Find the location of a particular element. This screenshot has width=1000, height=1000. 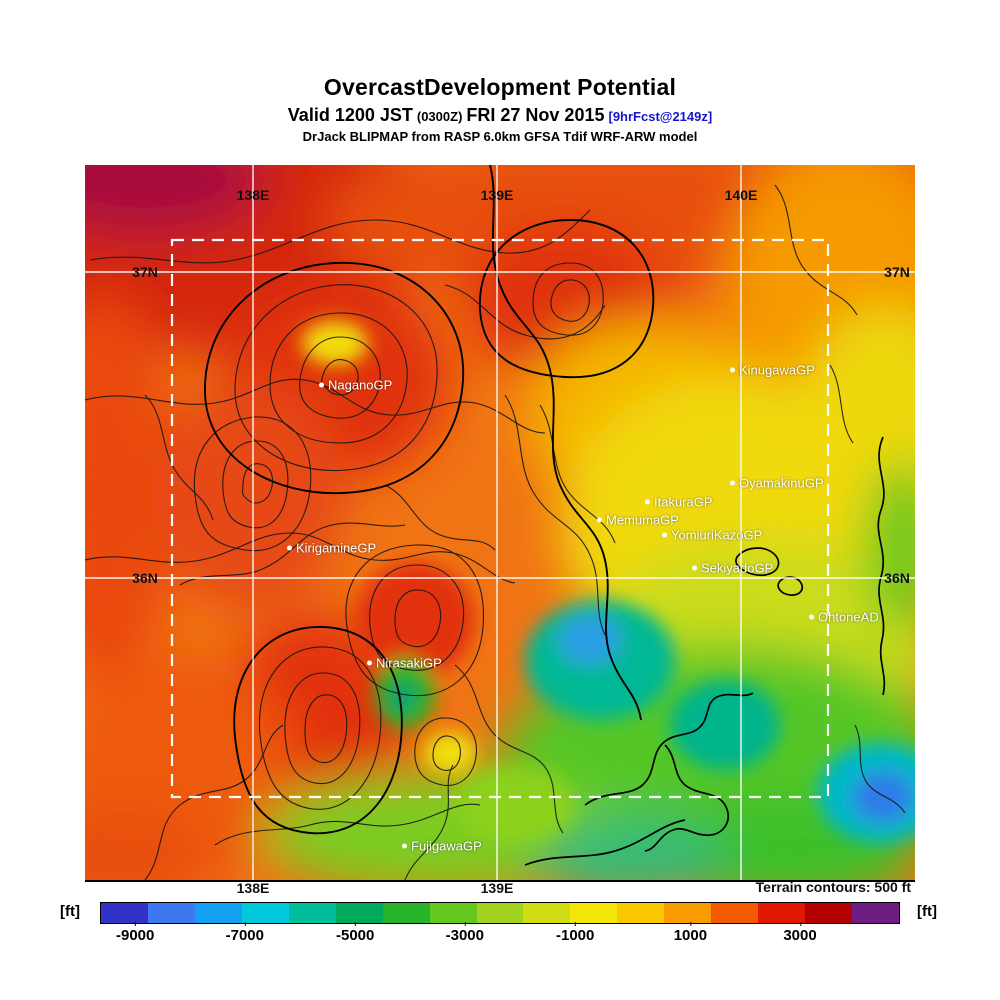

site-marker: ItakuraGP is located at coordinates (679, 502).